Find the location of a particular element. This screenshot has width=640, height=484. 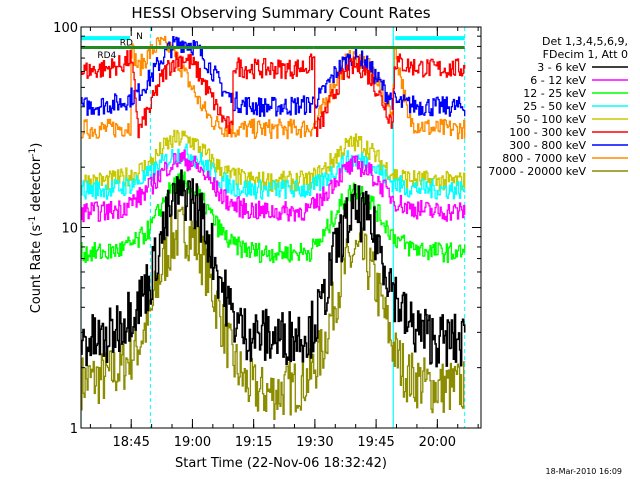

series-line-12-25keV is located at coordinates (273, 217).